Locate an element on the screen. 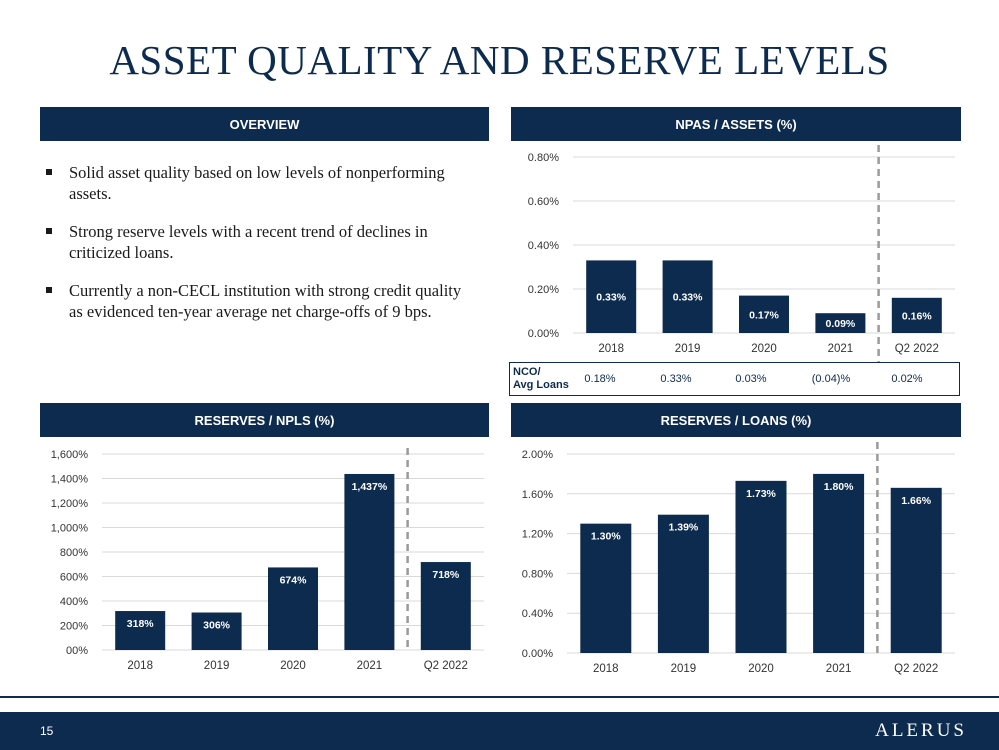 This screenshot has width=999, height=750. y-tick-label: 2.00% is located at coordinates (537, 455).